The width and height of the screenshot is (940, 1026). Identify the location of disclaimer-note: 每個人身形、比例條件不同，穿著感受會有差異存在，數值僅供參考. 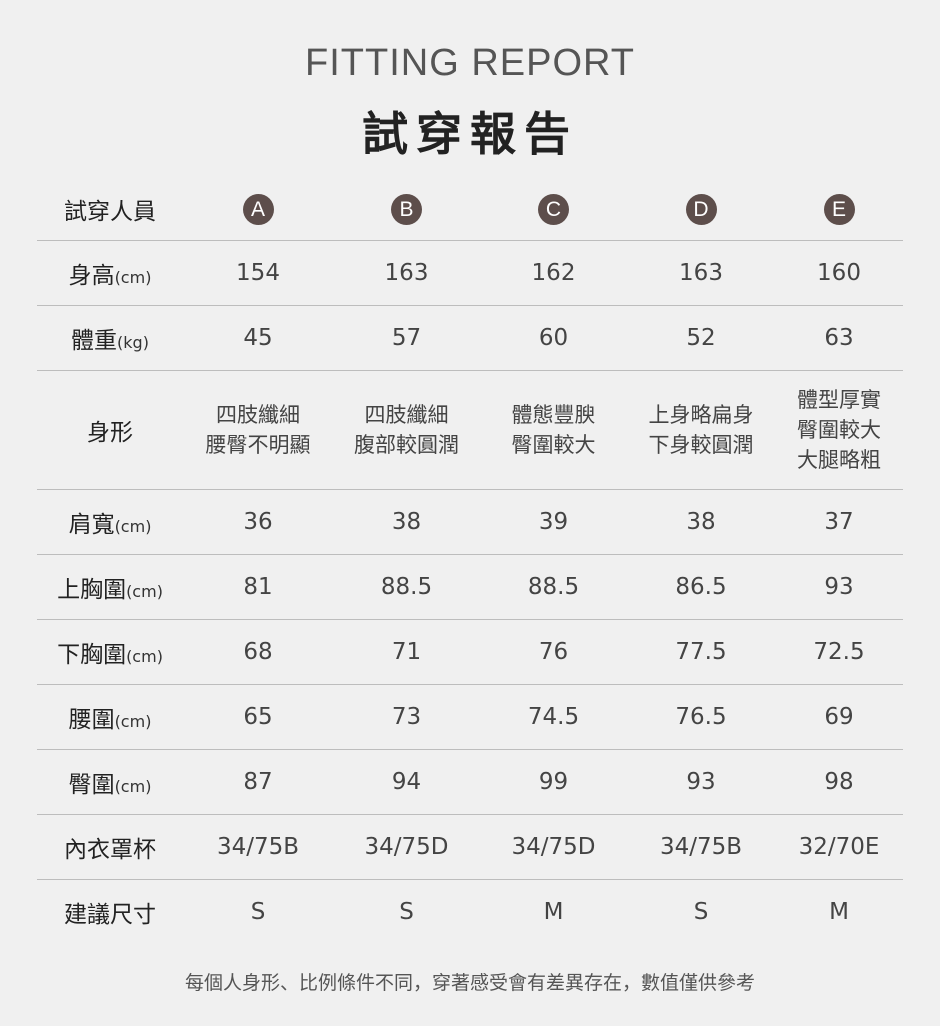
(469, 983).